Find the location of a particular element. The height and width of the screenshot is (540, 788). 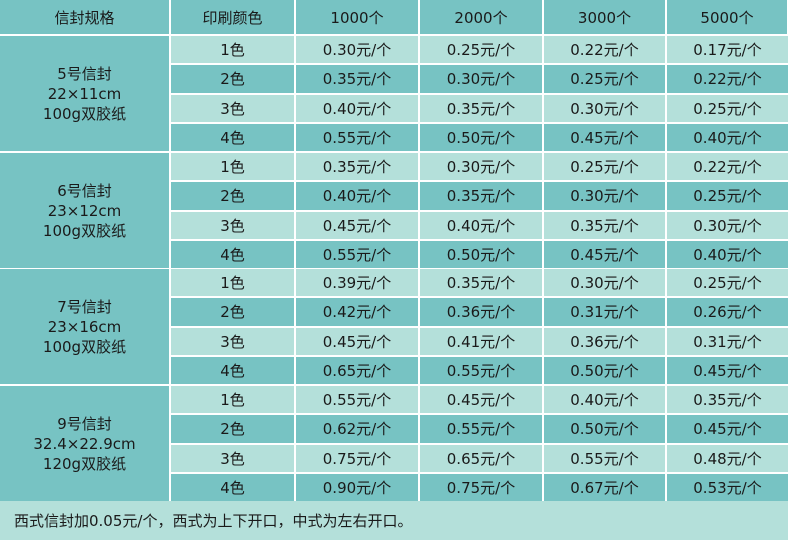

envelope-spec-line: 22×11cm is located at coordinates (84, 93).